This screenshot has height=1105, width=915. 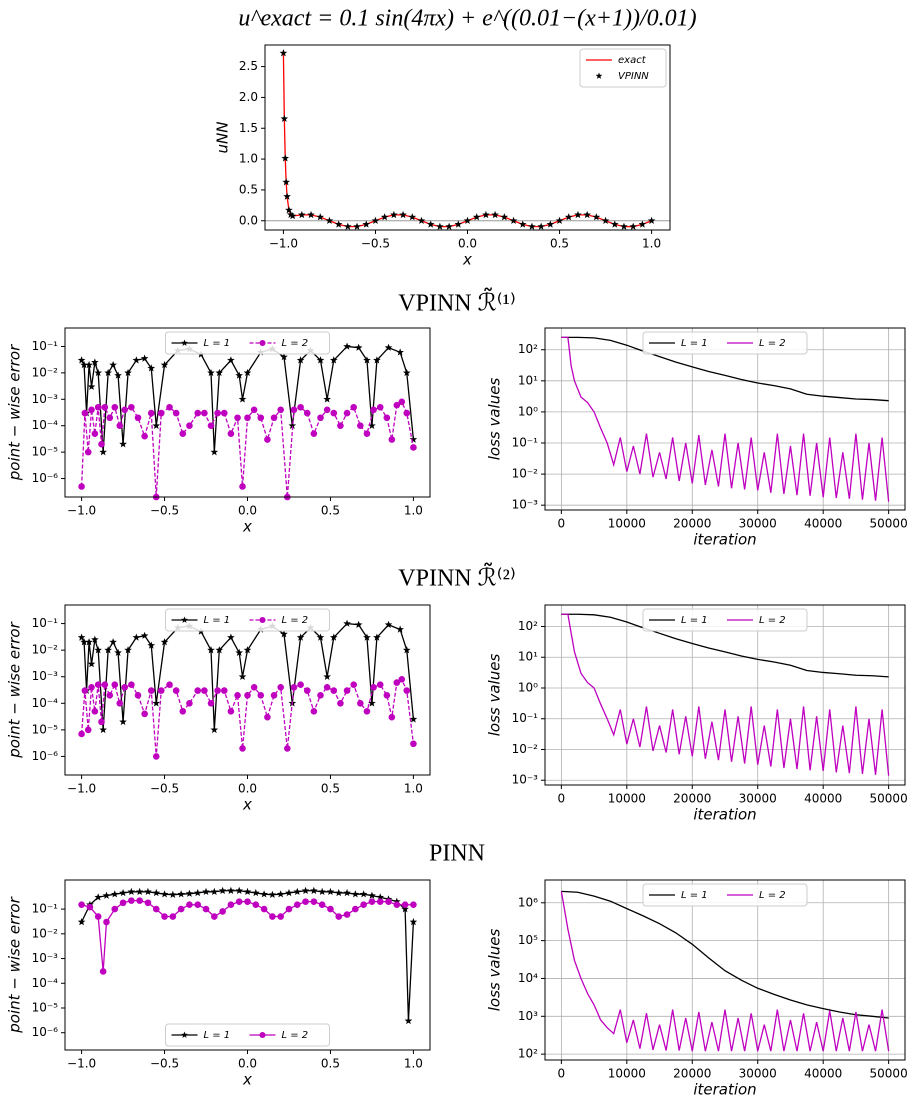 I want to click on y-tick-label: 1.0, so click(x=248, y=159).